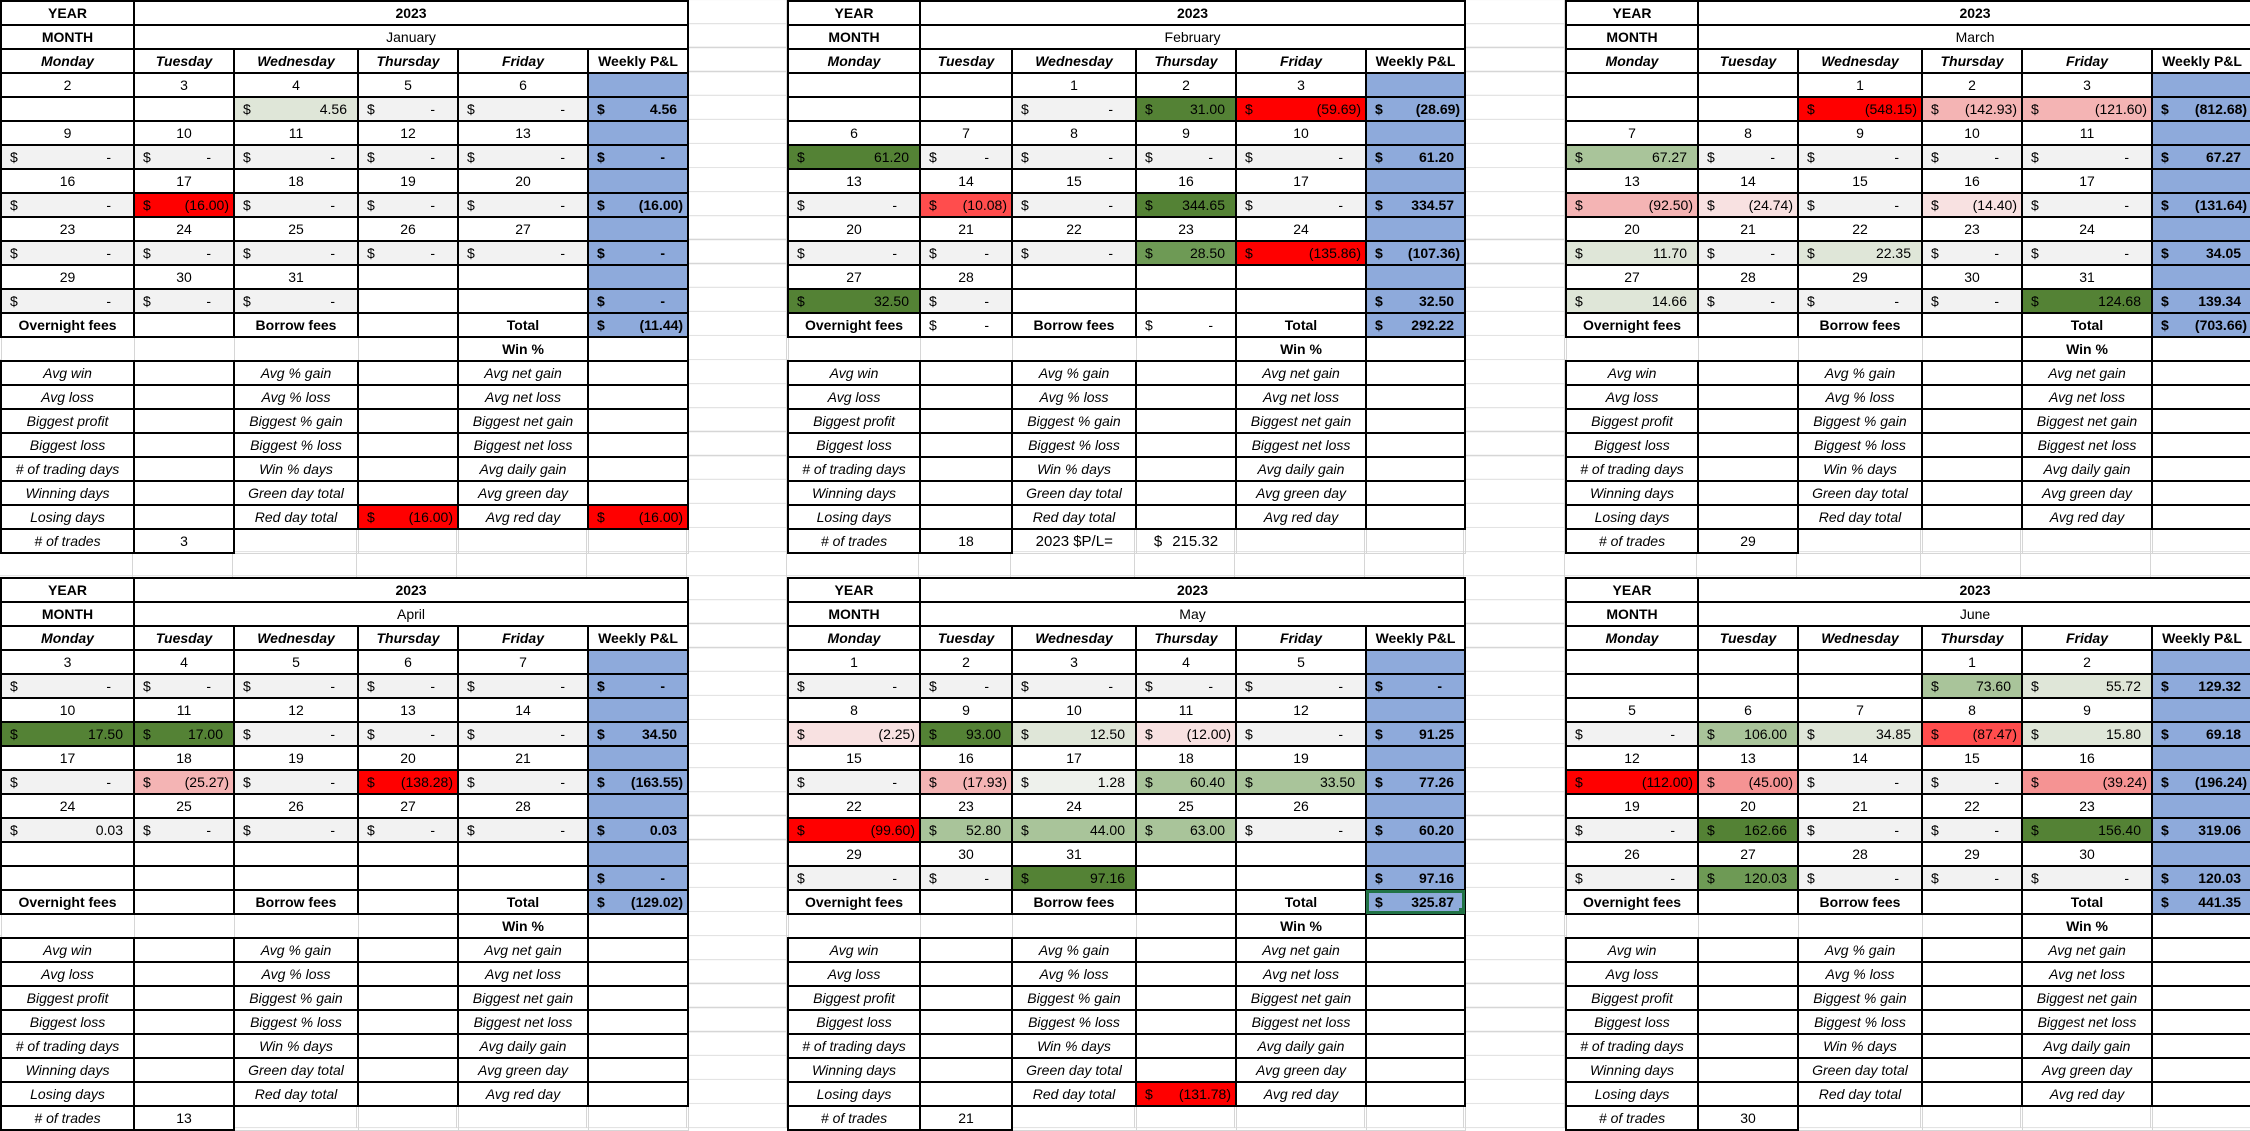 The height and width of the screenshot is (1131, 2250). Describe the element at coordinates (523, 229) in the screenshot. I see `date-cell: 27` at that location.